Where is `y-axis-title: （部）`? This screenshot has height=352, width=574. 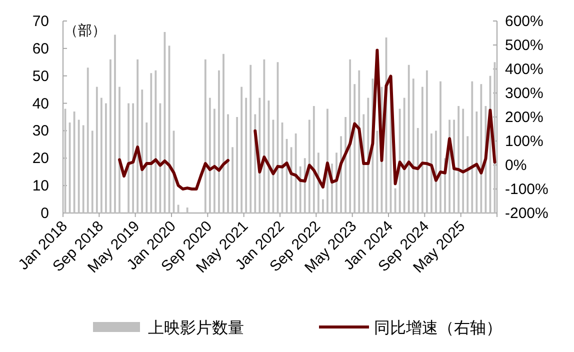 y-axis-title: （部） is located at coordinates (85, 30).